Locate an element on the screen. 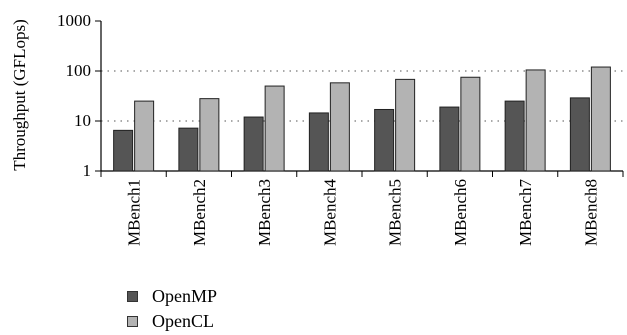 Image resolution: width=627 pixels, height=335 pixels. bar-openmp-mbench5 is located at coordinates (384, 140).